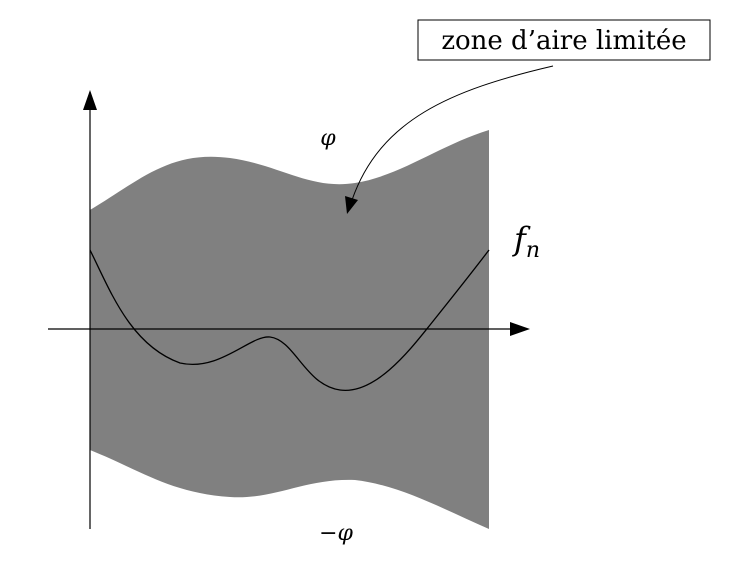  What do you see at coordinates (533, 250) in the screenshot?
I see `function-label-subscript: n` at bounding box center [533, 250].